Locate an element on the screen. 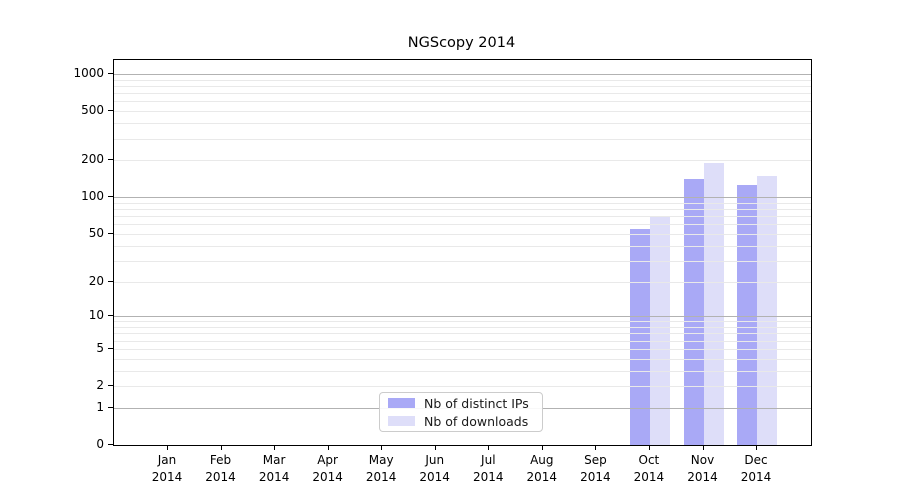  y-tick-label-1000: 1000 is located at coordinates (88, 73).